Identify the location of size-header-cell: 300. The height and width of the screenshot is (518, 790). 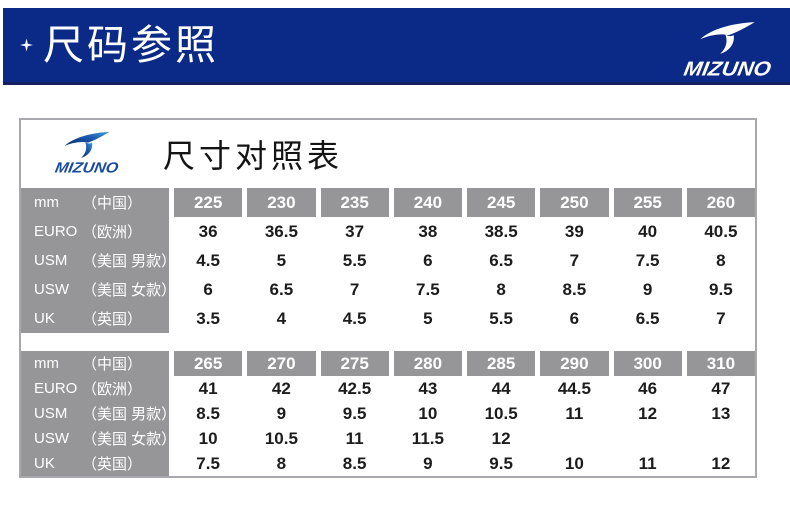
(647, 363).